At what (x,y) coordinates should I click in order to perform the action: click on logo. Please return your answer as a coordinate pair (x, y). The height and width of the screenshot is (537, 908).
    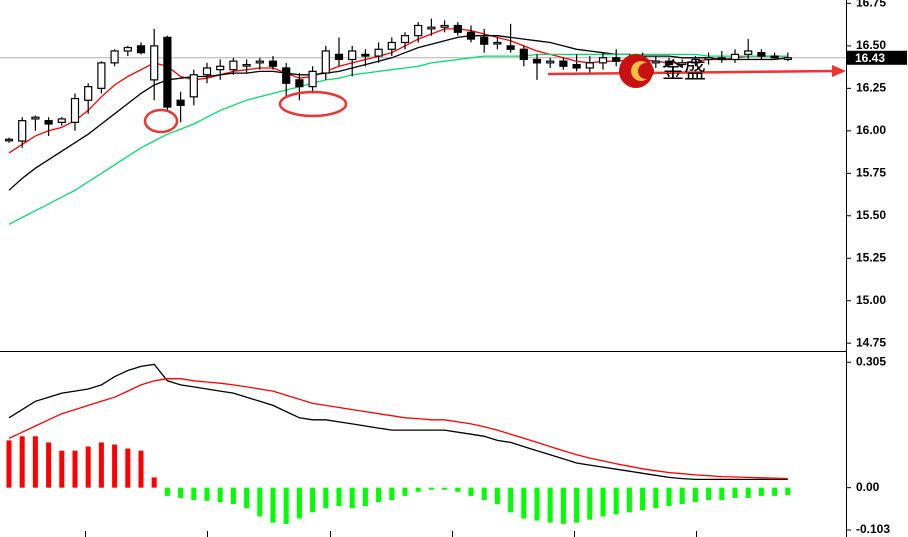
    Looking at the image, I should click on (646, 71).